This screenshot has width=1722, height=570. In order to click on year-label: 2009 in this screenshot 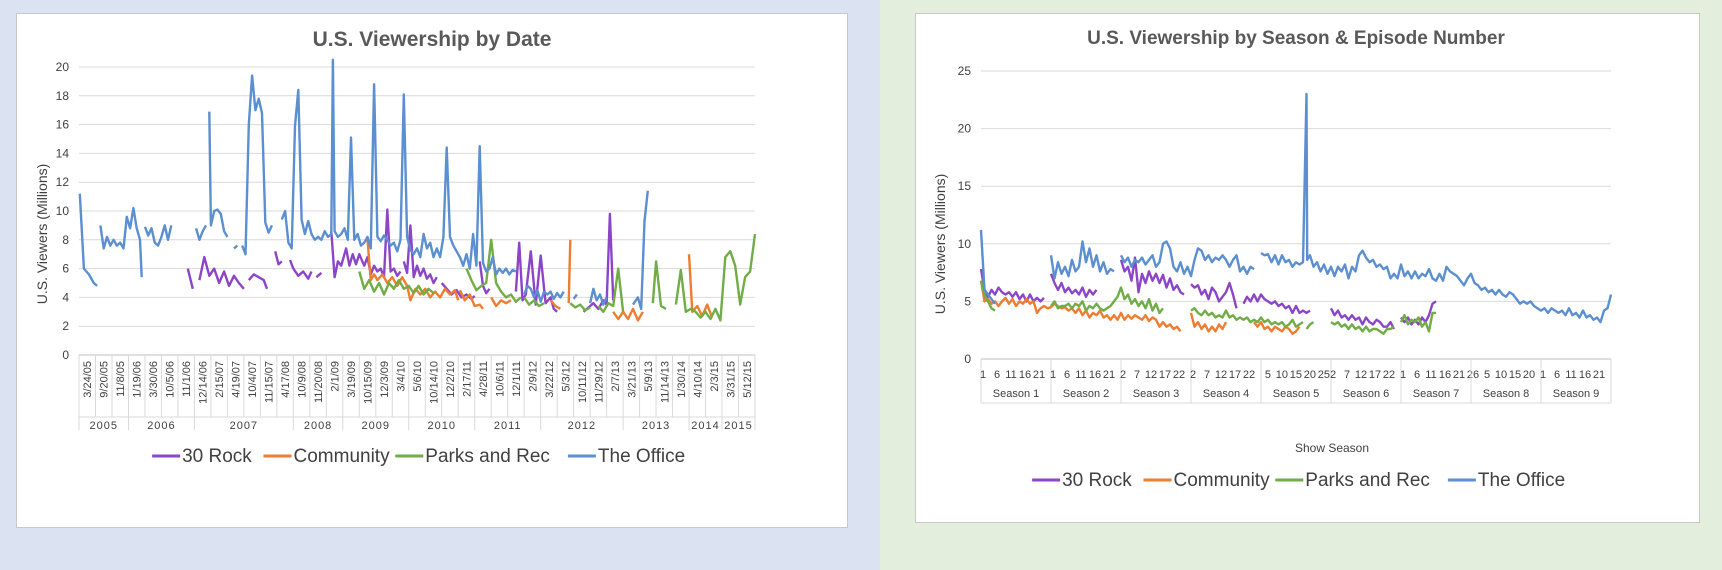, I will do `click(376, 426)`.